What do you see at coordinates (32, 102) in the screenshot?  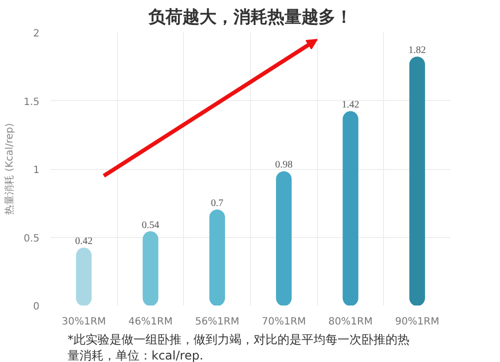 I see `y-tick-label: 1.5` at bounding box center [32, 102].